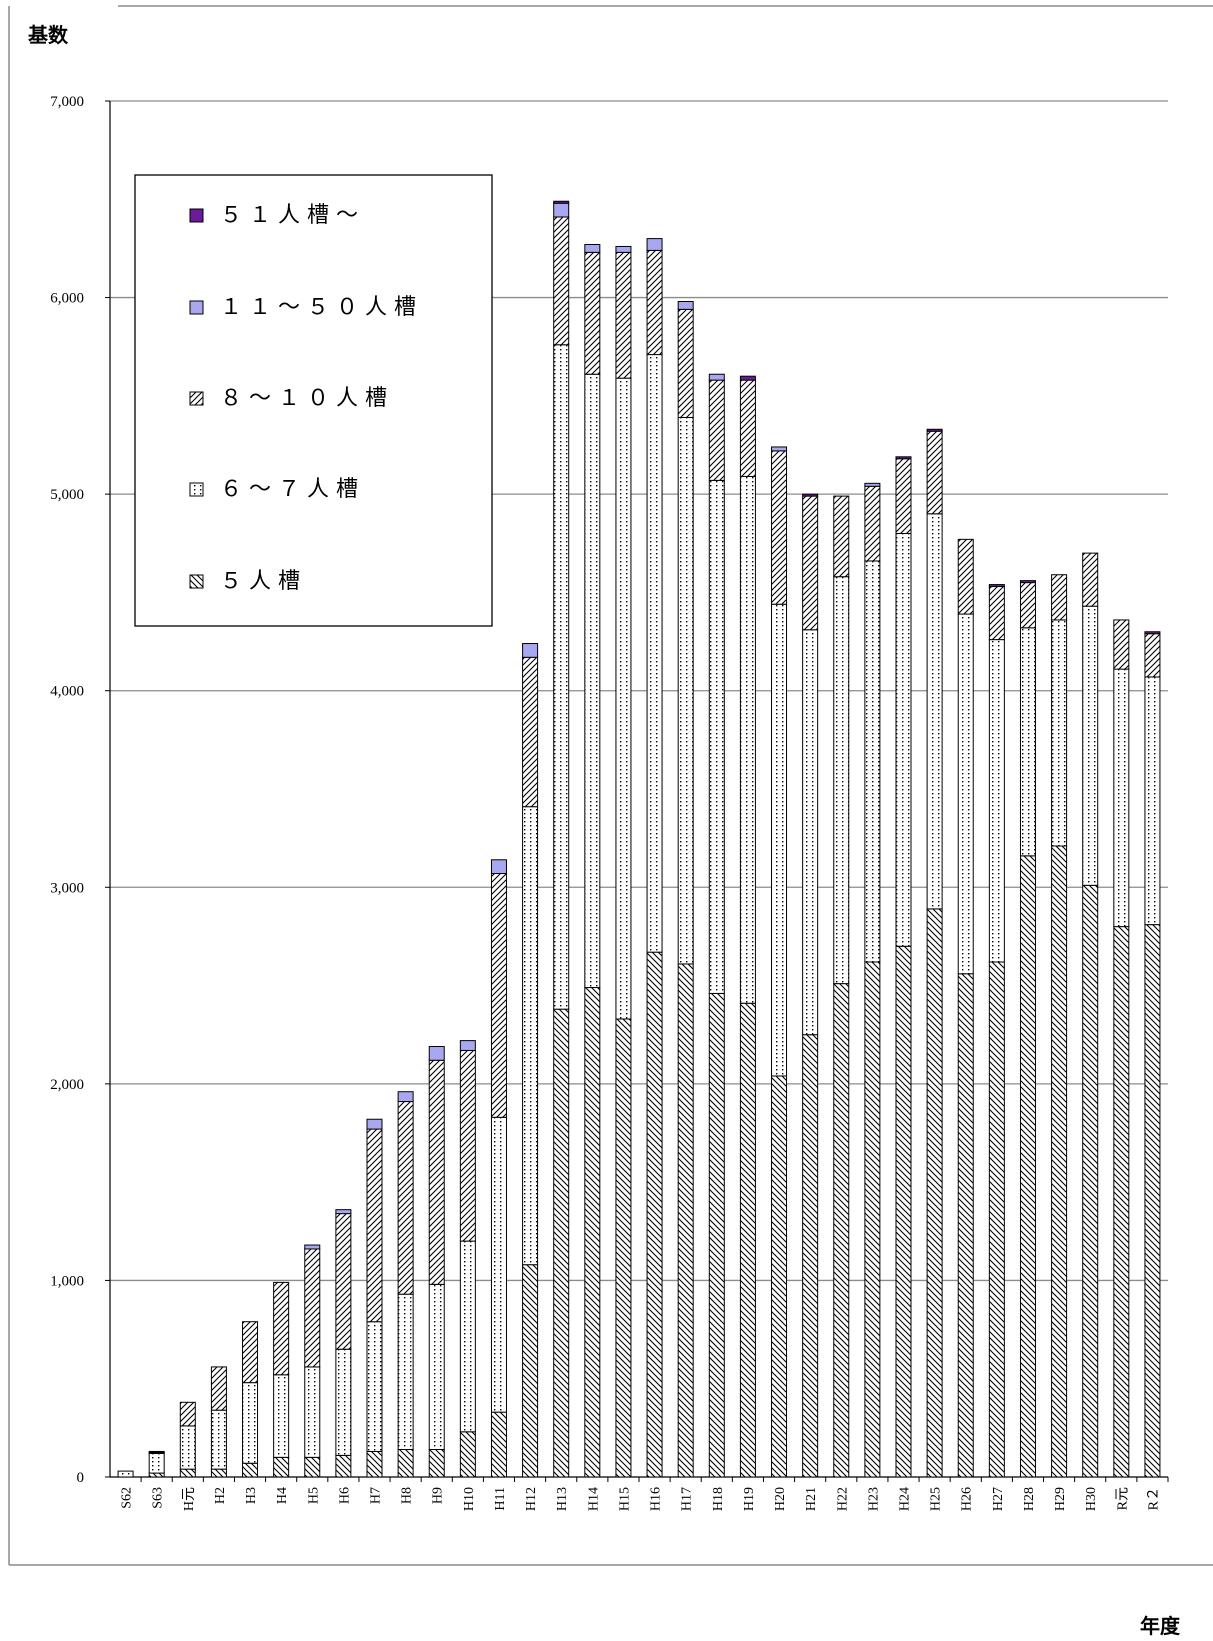 This screenshot has width=1213, height=1641. Describe the element at coordinates (685, 1220) in the screenshot. I see `bar-segment: H17 ５人槽: 2610` at that location.